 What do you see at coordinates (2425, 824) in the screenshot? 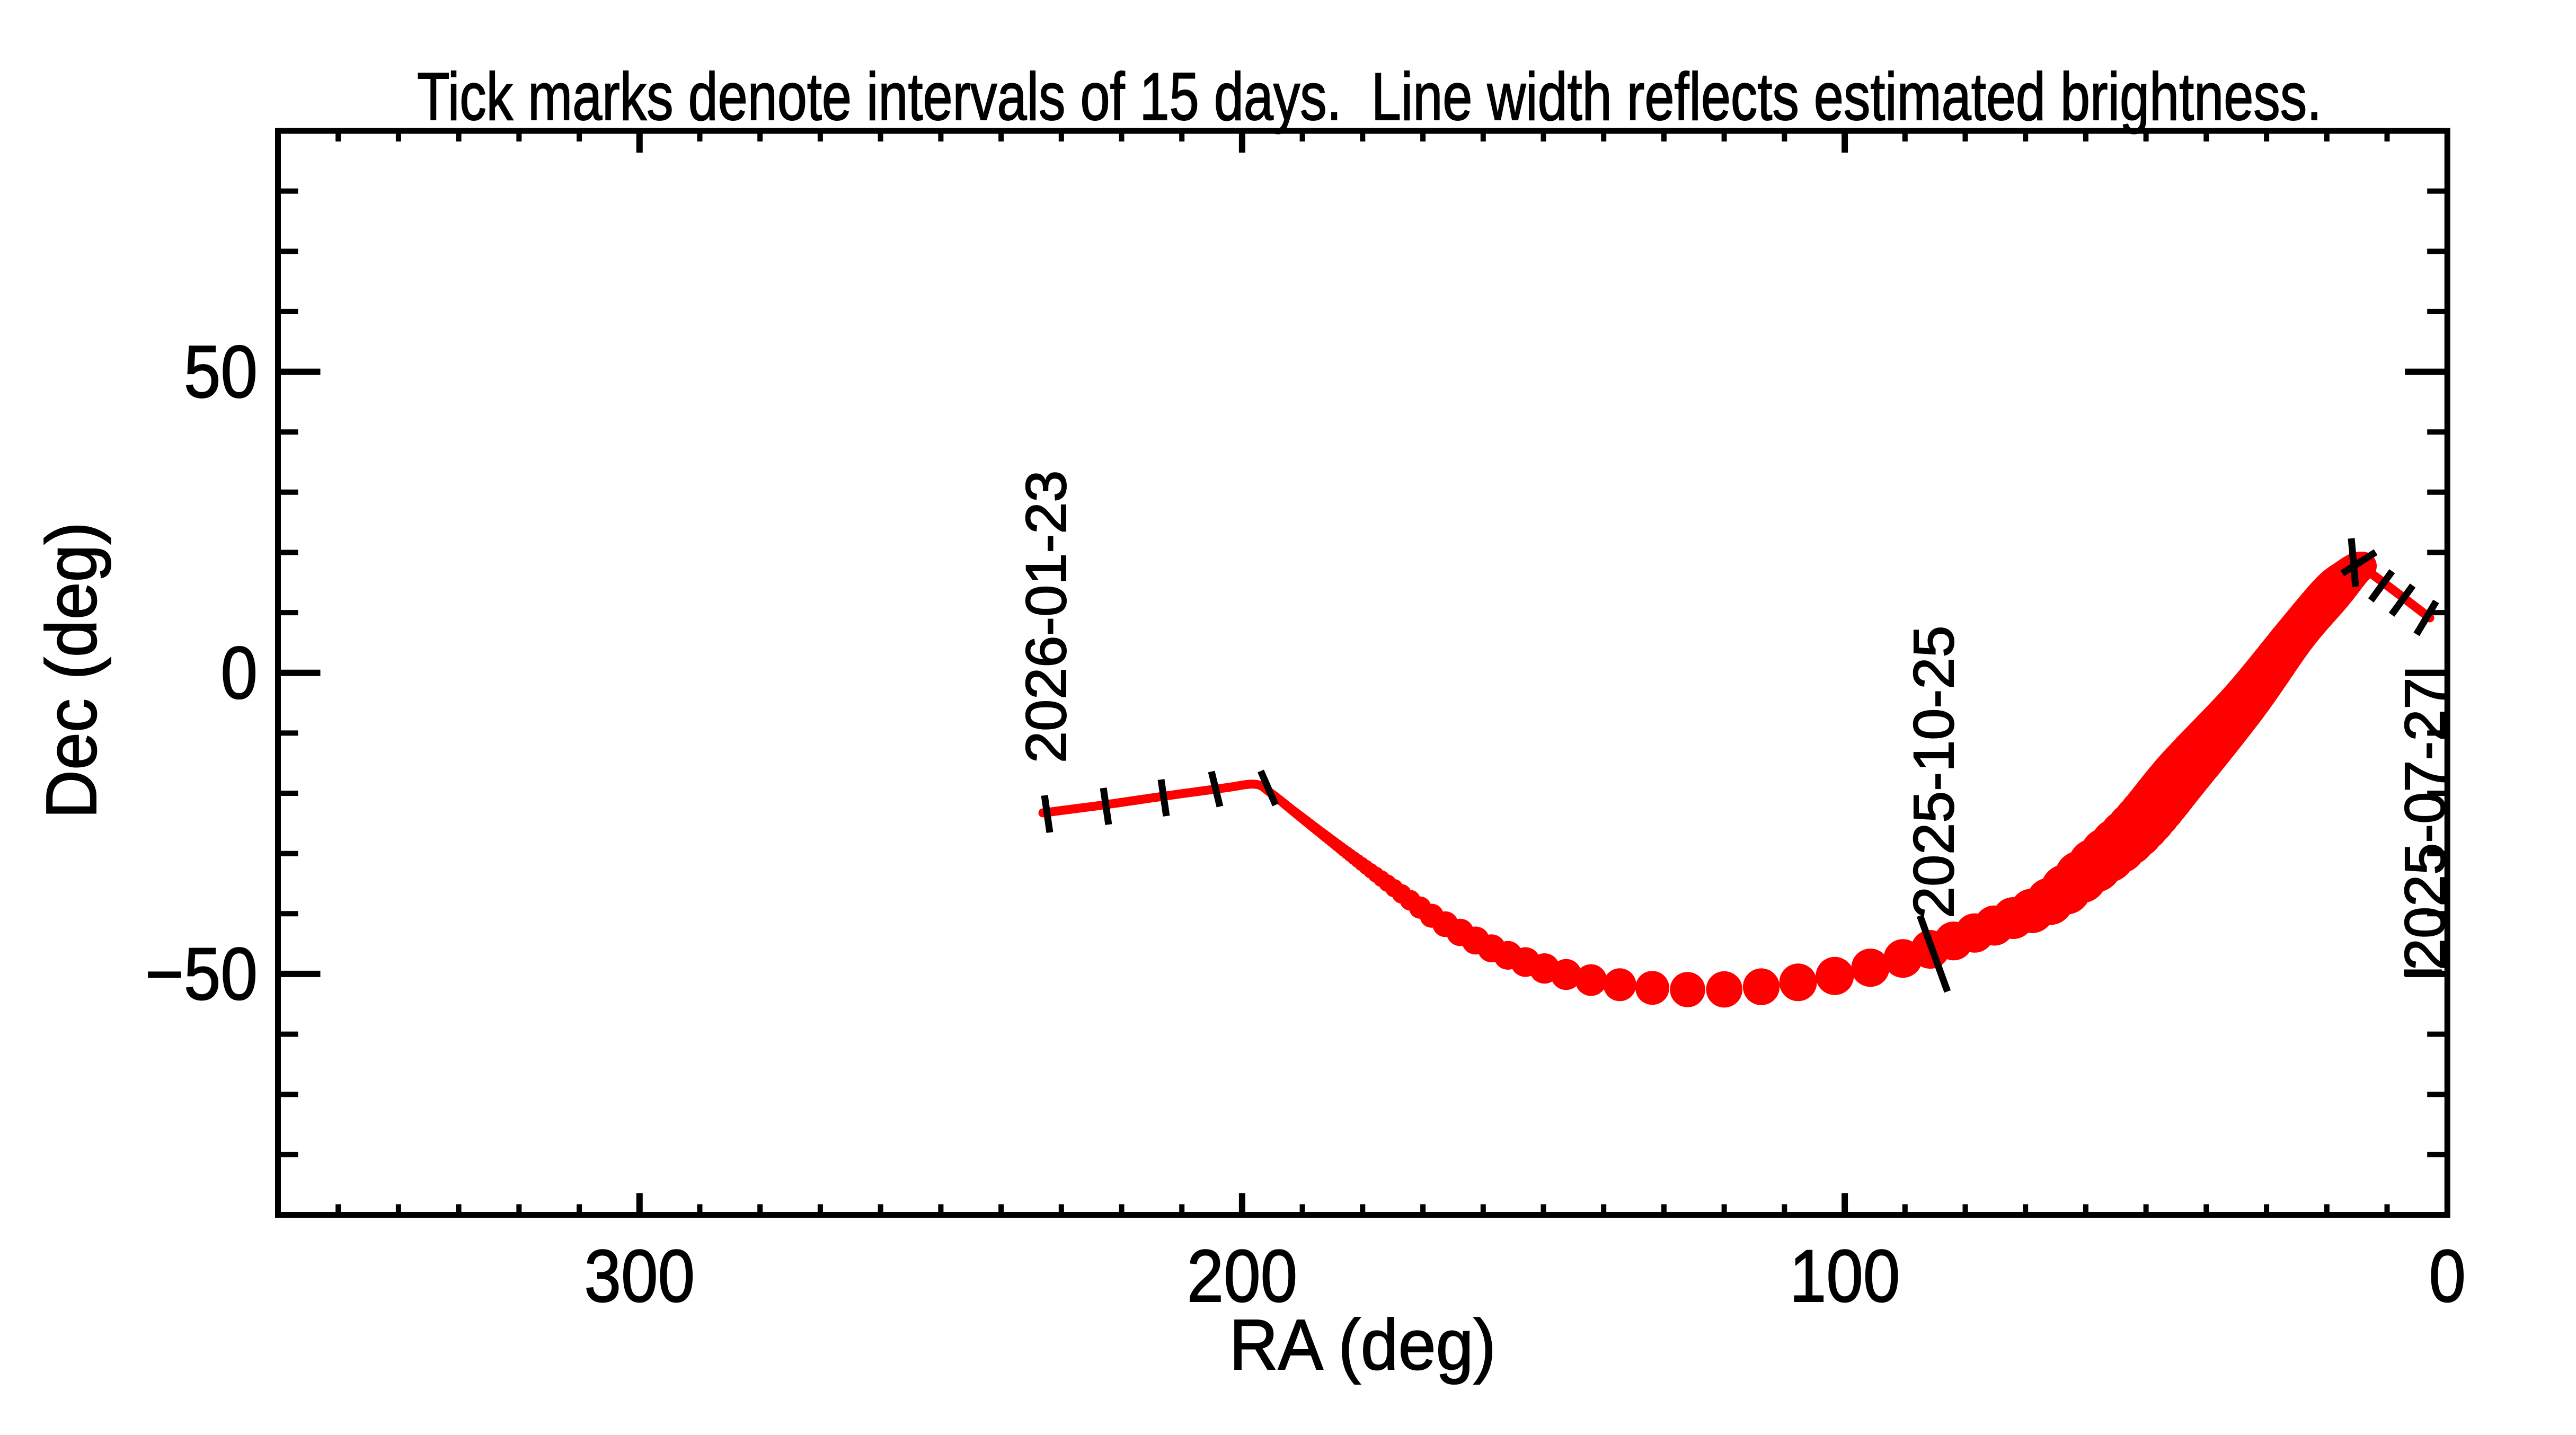
I see `svg-text: 2025-07-27` at bounding box center [2425, 824].